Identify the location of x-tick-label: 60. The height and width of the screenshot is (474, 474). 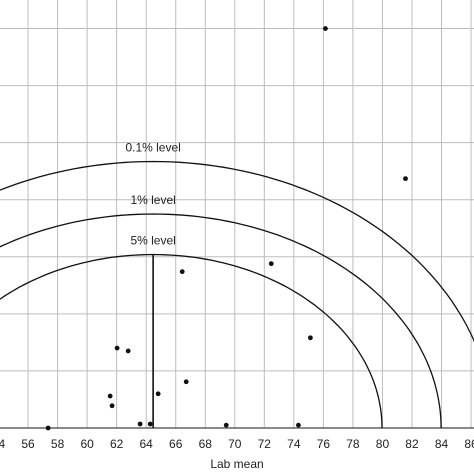
(87, 444).